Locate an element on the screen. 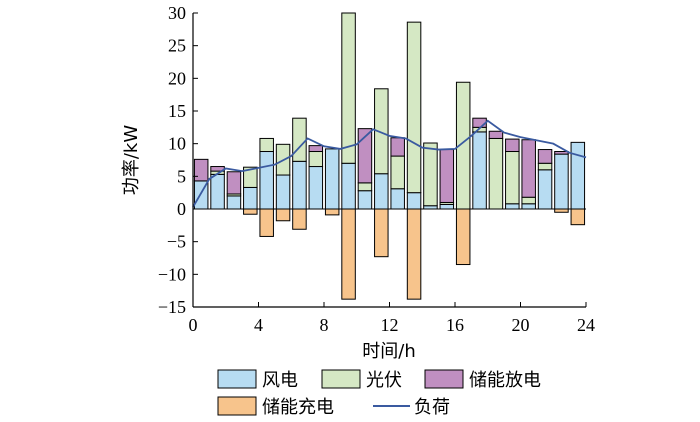 Image resolution: width=700 pixels, height=422 pixels. legend-swatch-wind is located at coordinates (237, 379).